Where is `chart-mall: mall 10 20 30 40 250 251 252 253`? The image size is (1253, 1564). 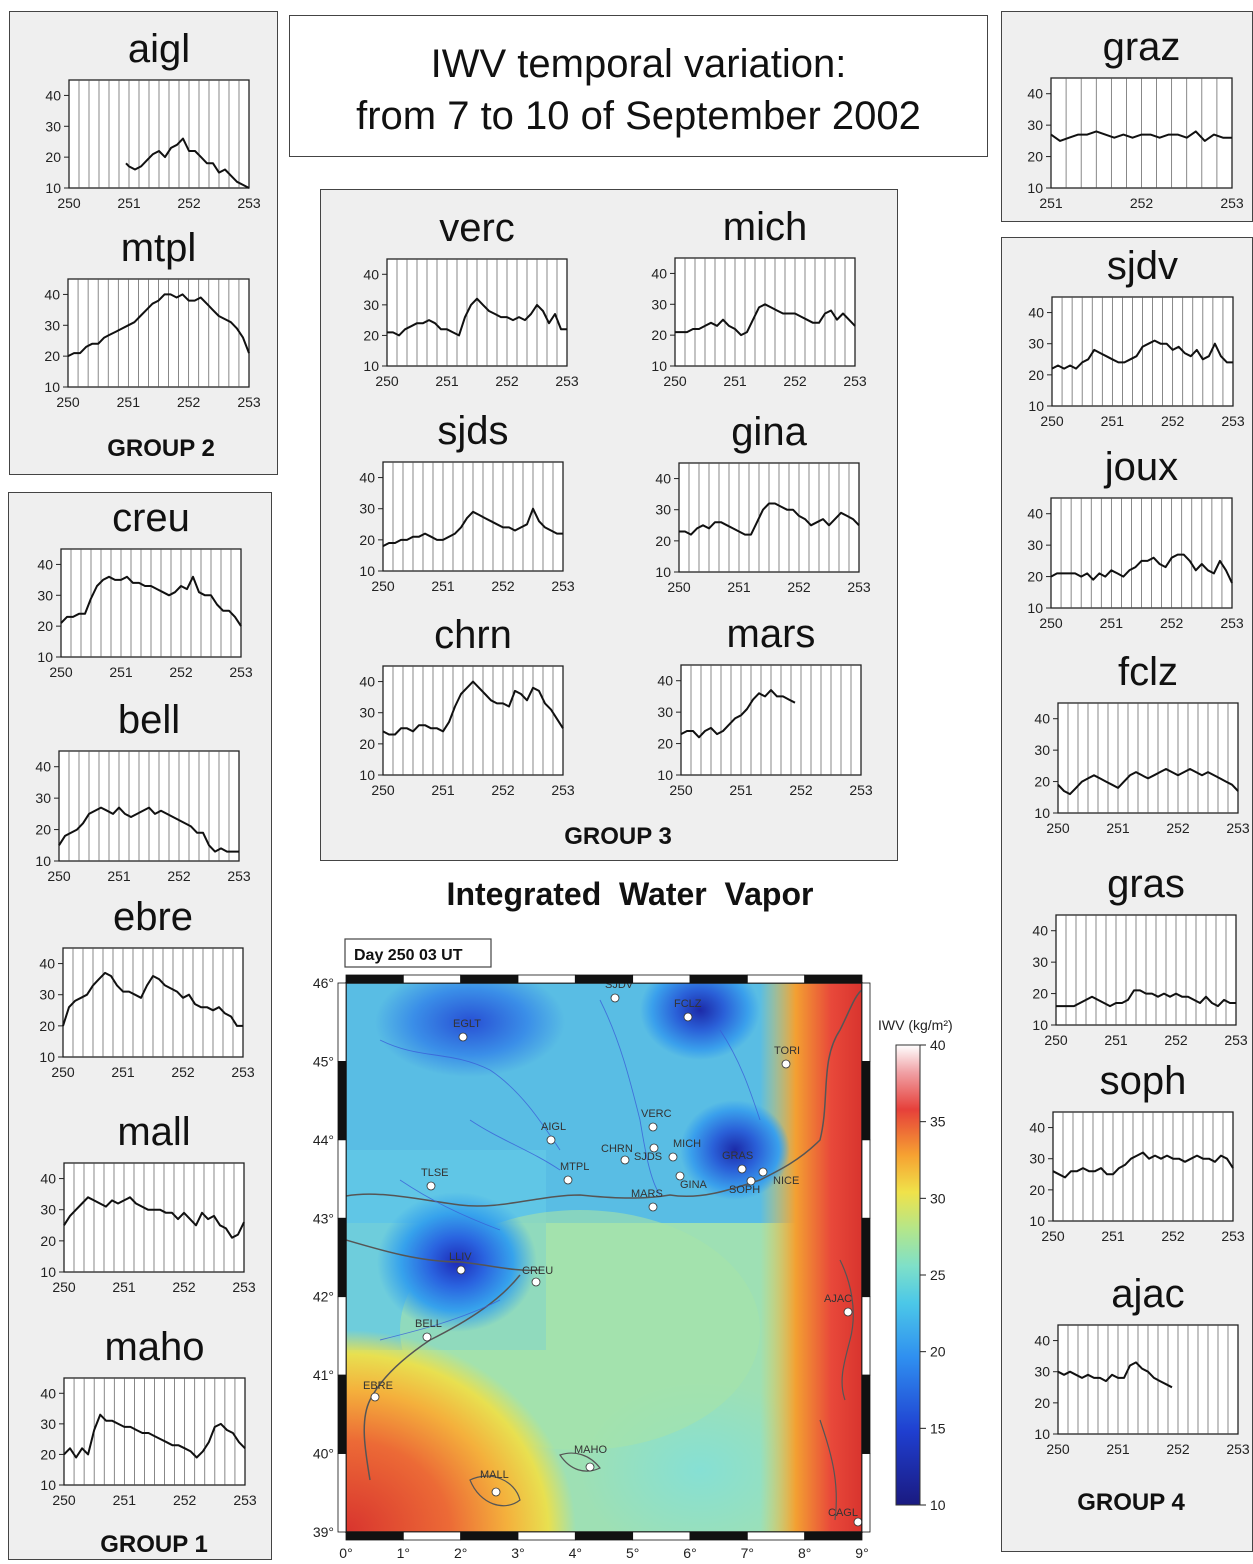 chart-mall: mall 10 20 30 40 250 251 252 253 is located at coordinates (147, 1202).